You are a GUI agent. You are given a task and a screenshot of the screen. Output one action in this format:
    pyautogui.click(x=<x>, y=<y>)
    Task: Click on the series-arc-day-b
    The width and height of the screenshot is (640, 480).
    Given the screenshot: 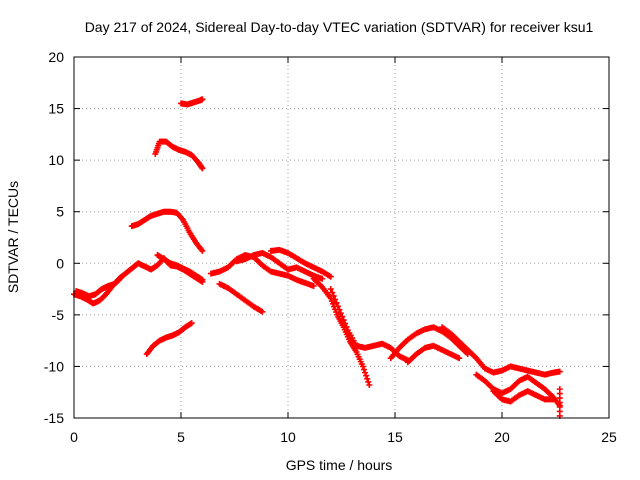 What is the action you would take?
    pyautogui.click(x=241, y=297)
    